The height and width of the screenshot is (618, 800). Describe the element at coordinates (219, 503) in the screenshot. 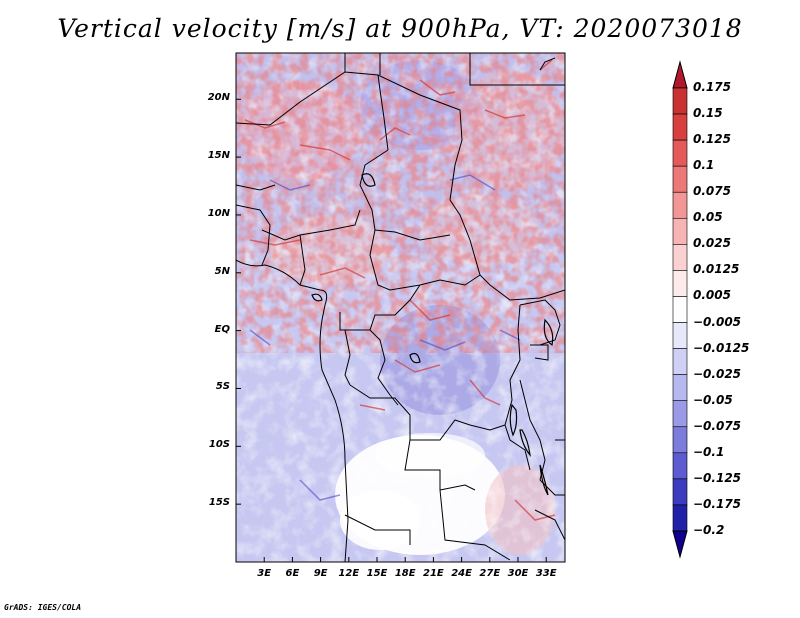

I see `lat-tick-label: 15S` at that location.